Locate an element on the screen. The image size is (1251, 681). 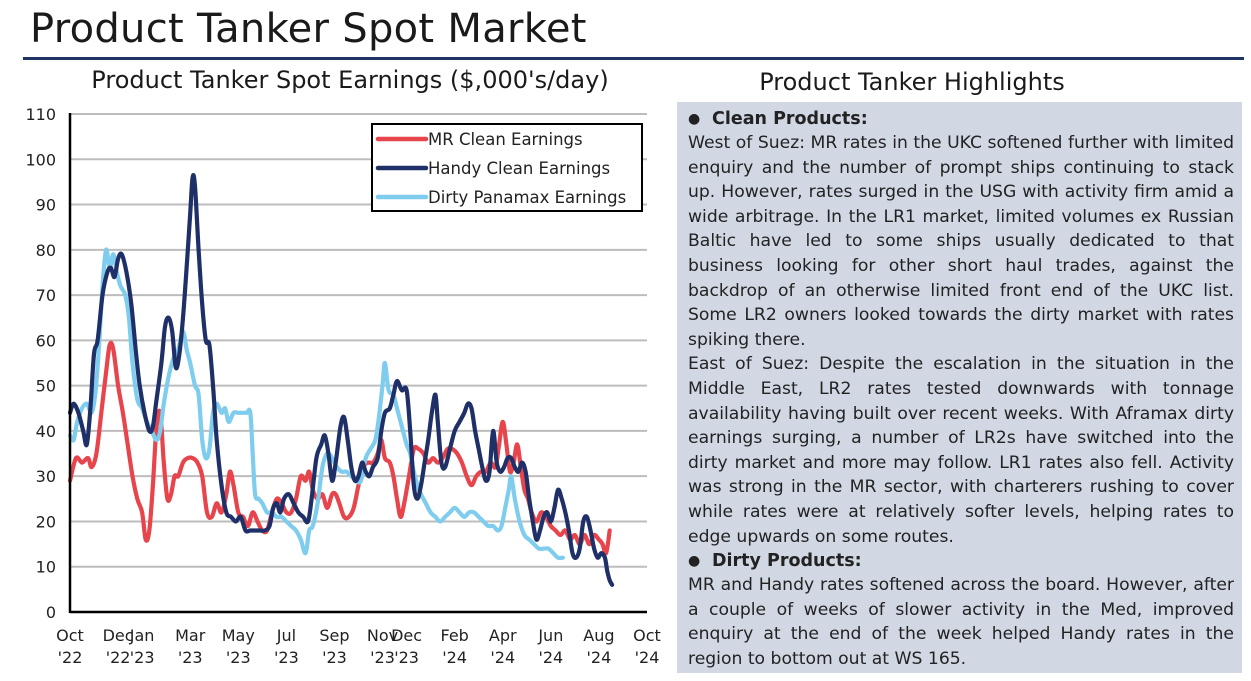
legend-item-mr-clean: MR Clean Earnings is located at coordinates (479, 139).